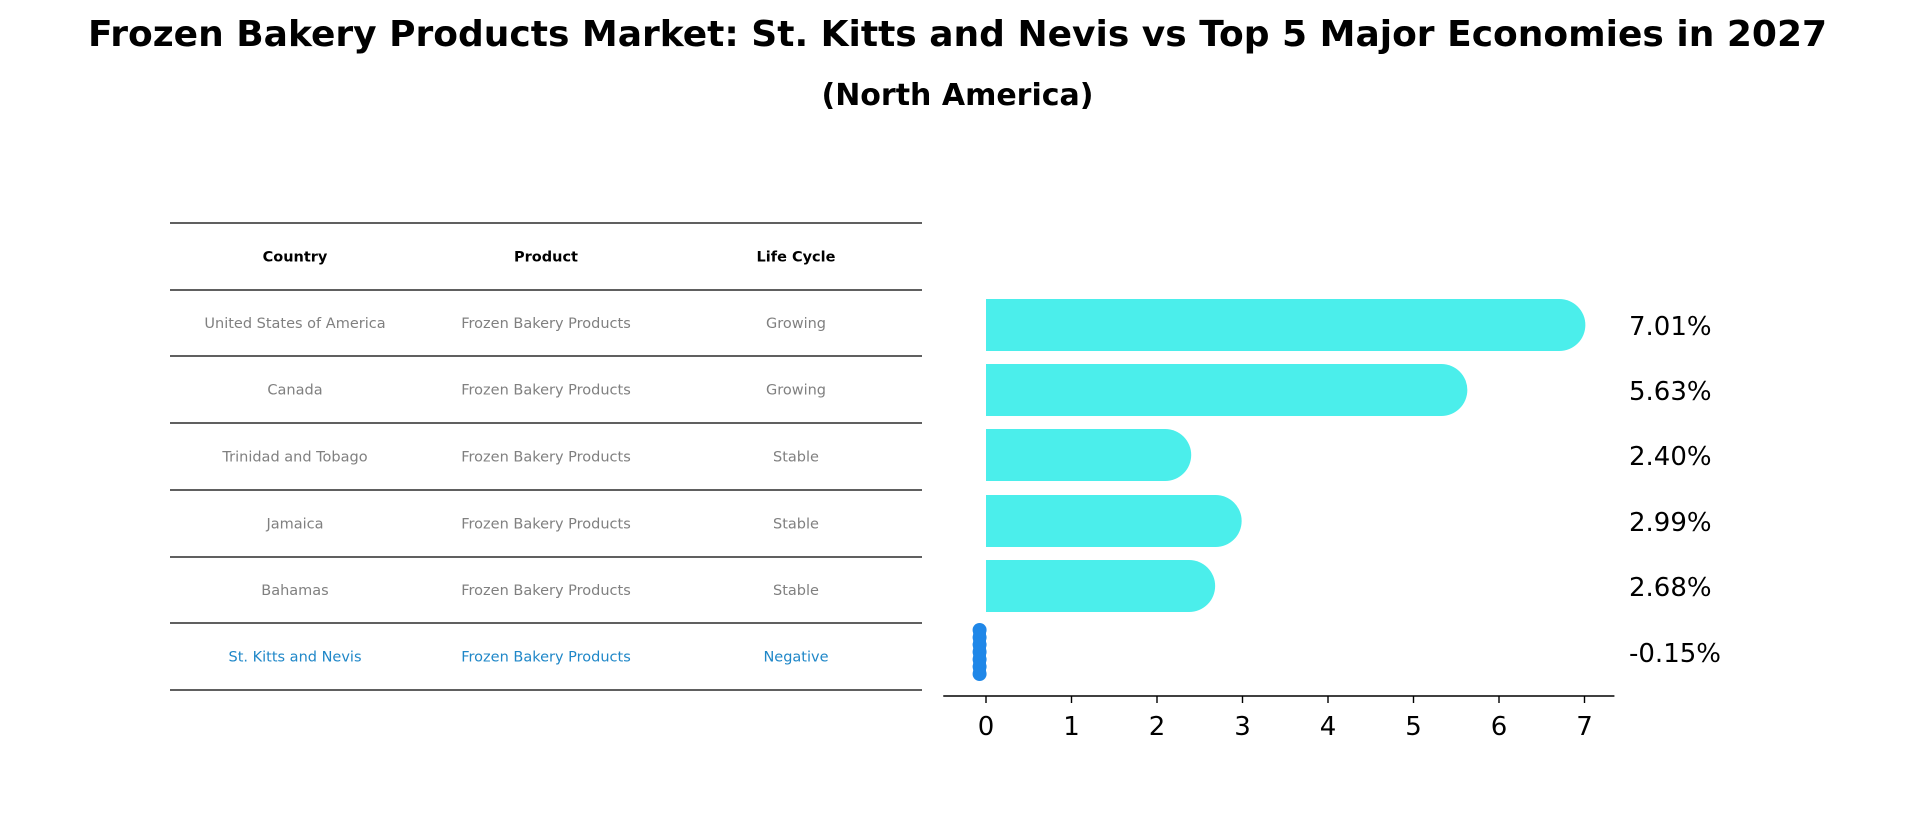  What do you see at coordinates (546, 258) in the screenshot?
I see `table-header: Product` at bounding box center [546, 258].